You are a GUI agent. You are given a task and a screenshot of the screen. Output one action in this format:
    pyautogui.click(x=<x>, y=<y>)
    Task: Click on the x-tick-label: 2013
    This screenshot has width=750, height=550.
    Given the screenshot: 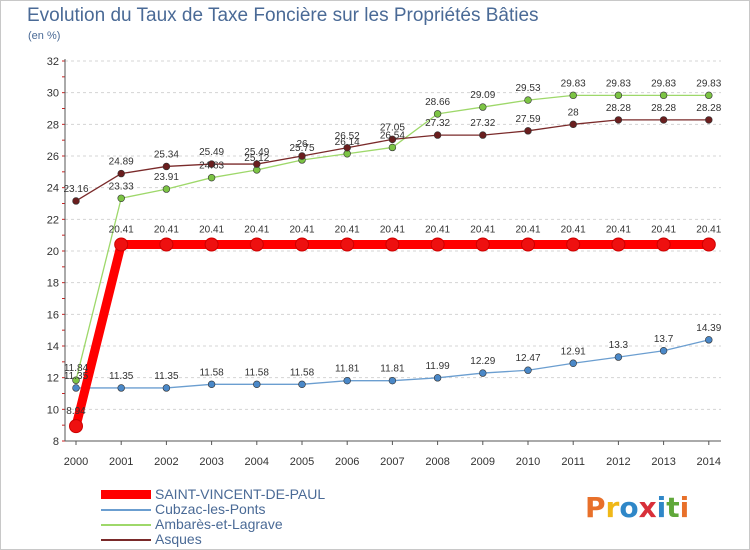 What is the action you would take?
    pyautogui.click(x=663, y=462)
    